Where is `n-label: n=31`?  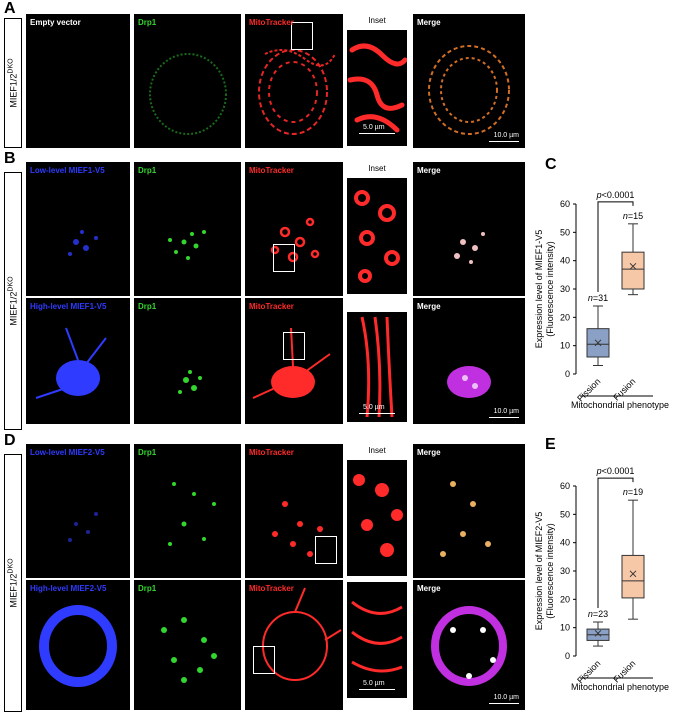 n-label: n=31 is located at coordinates (598, 298).